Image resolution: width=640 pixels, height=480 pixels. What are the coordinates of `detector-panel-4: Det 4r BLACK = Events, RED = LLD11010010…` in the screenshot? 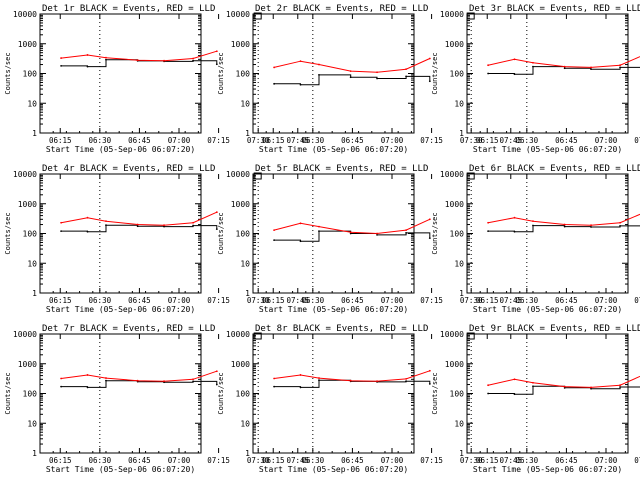 It's located at (156, 239).